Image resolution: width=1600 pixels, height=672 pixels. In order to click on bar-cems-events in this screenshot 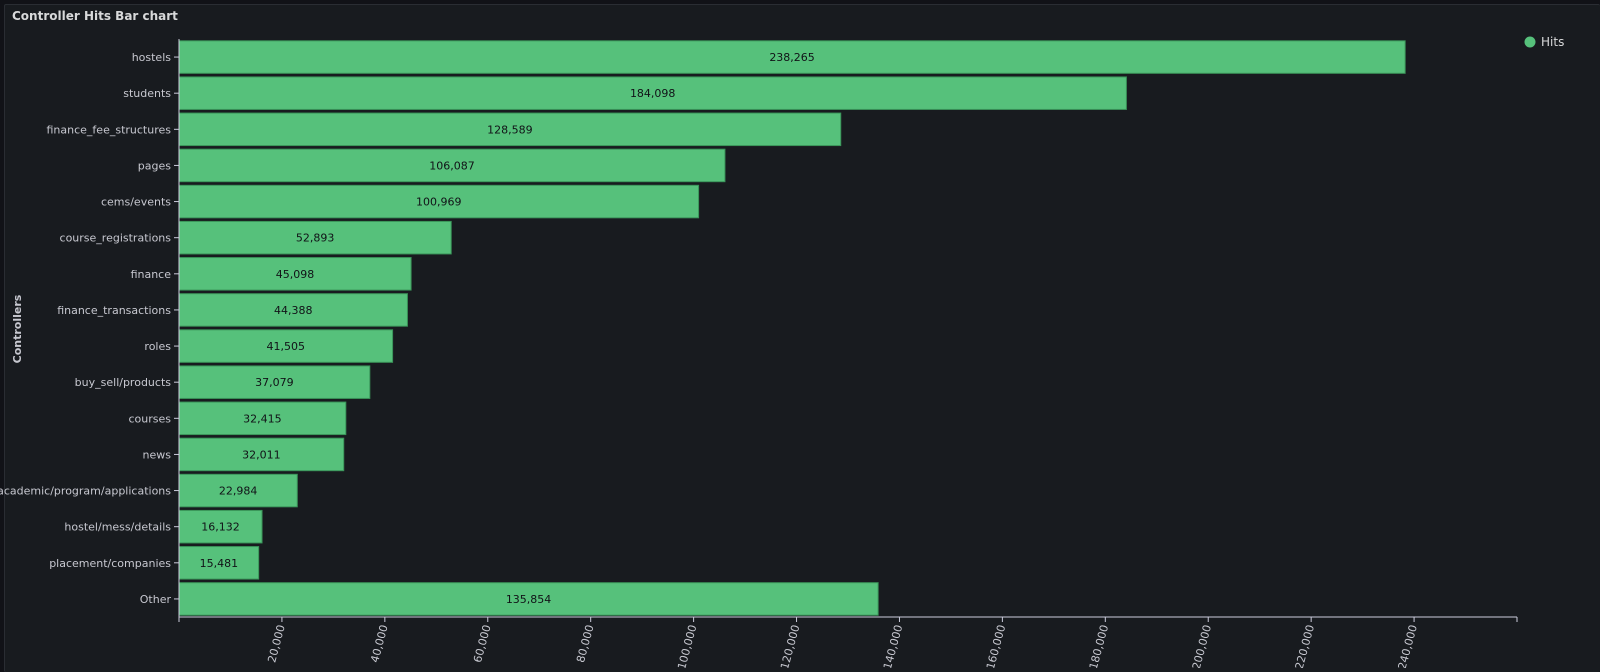, I will do `click(439, 201)`.